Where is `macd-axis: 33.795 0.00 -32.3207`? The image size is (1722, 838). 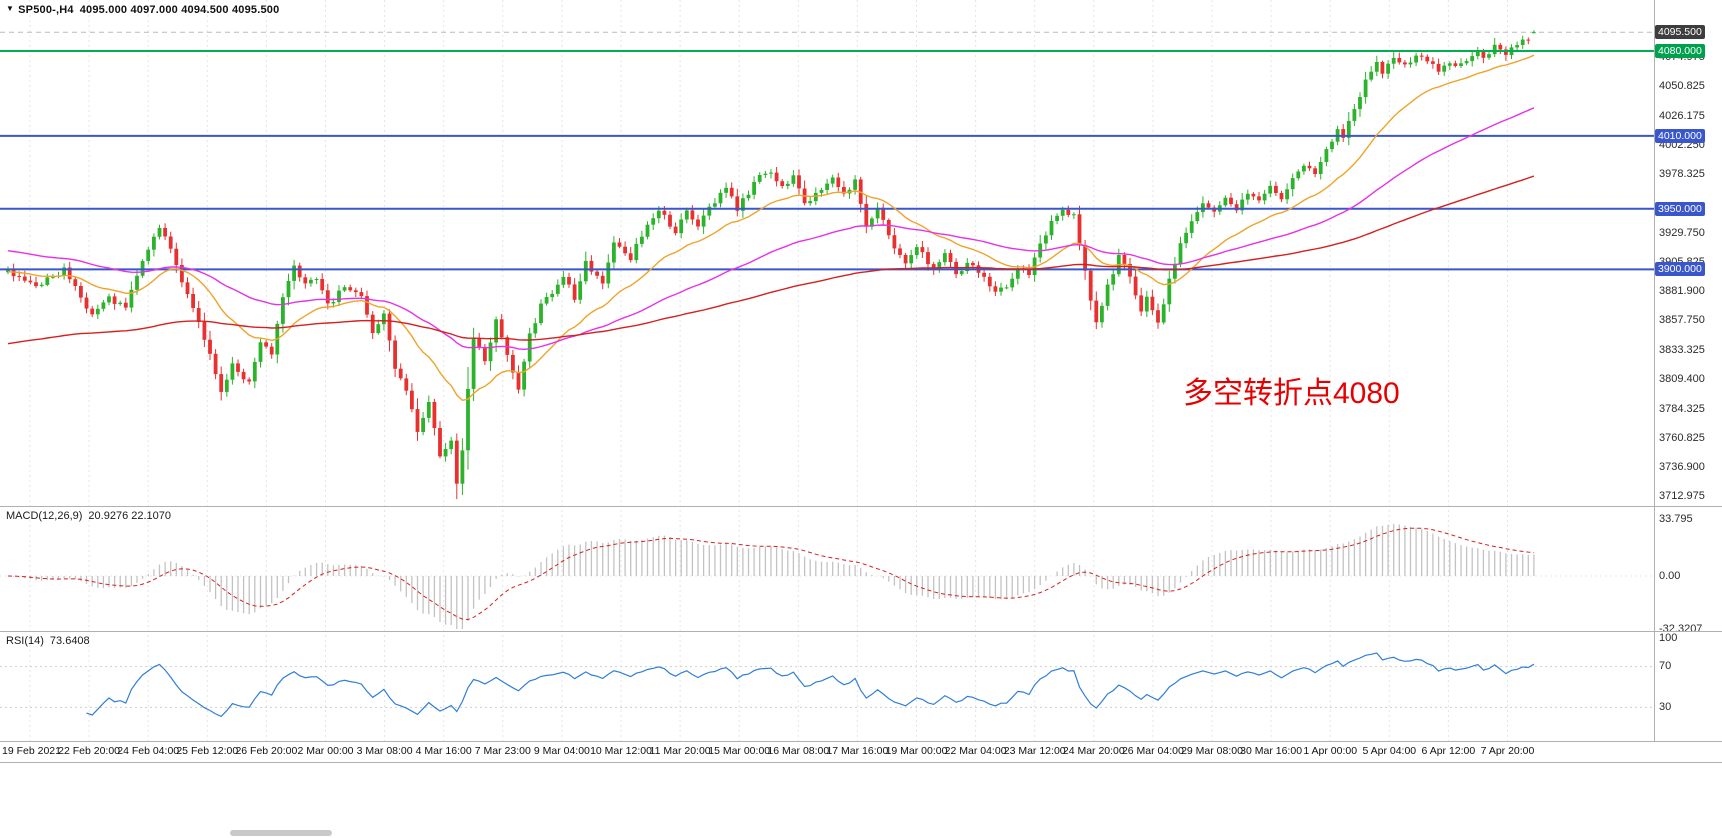 macd-axis: 33.795 0.00 -32.3207 is located at coordinates (1688, 568).